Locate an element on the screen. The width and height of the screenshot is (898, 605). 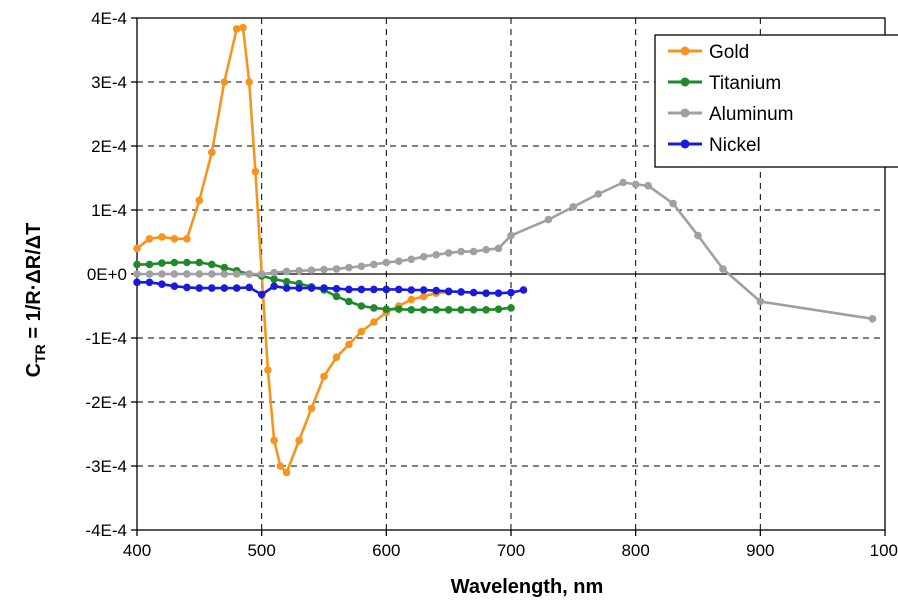
x-axis-title: Wavelength, nm is located at coordinates (527, 587).